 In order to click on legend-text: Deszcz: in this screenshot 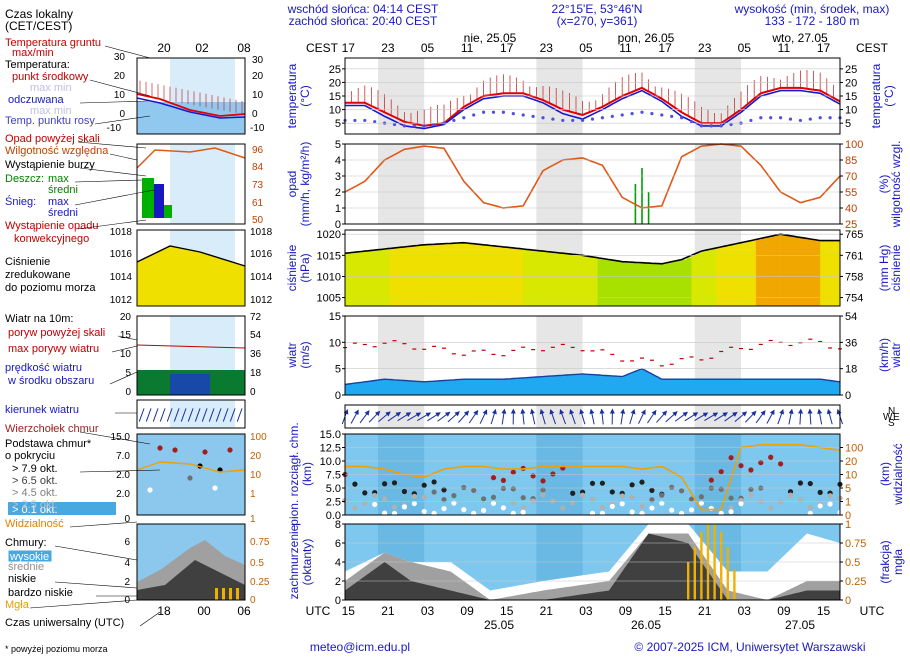, I will do `click(24, 179)`.